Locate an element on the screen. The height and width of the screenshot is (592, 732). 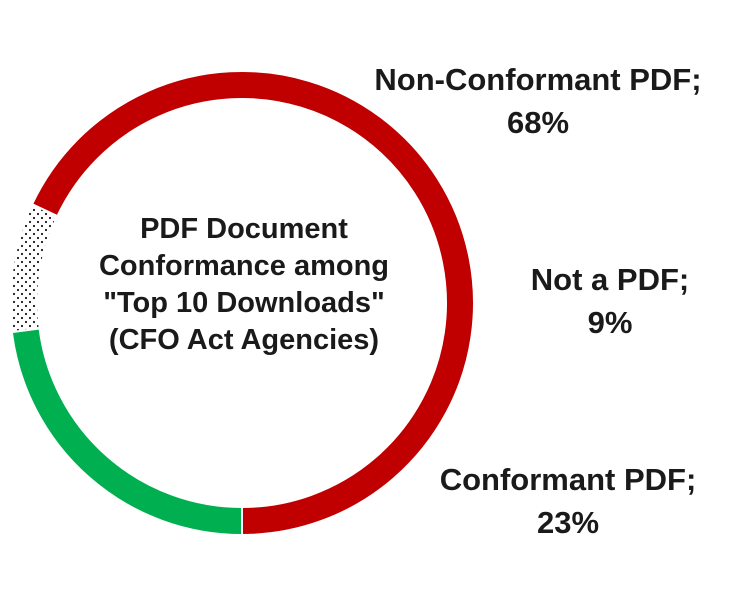
chart-title-line: PDF Document is located at coordinates (244, 229).